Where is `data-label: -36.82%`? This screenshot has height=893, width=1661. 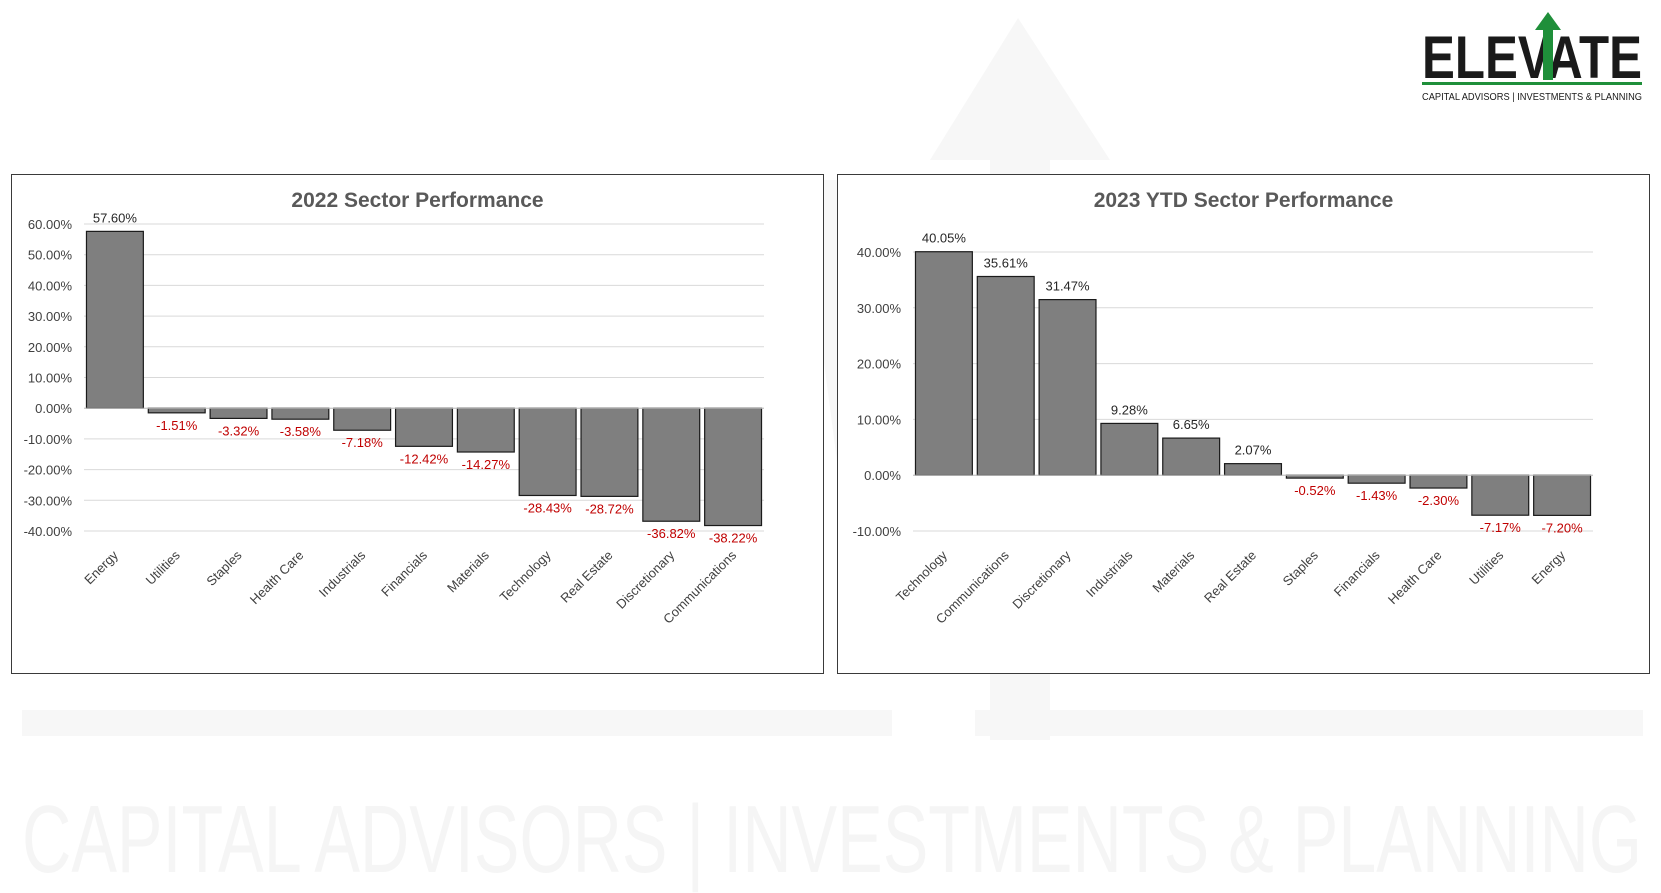
data-label: -36.82% is located at coordinates (671, 533).